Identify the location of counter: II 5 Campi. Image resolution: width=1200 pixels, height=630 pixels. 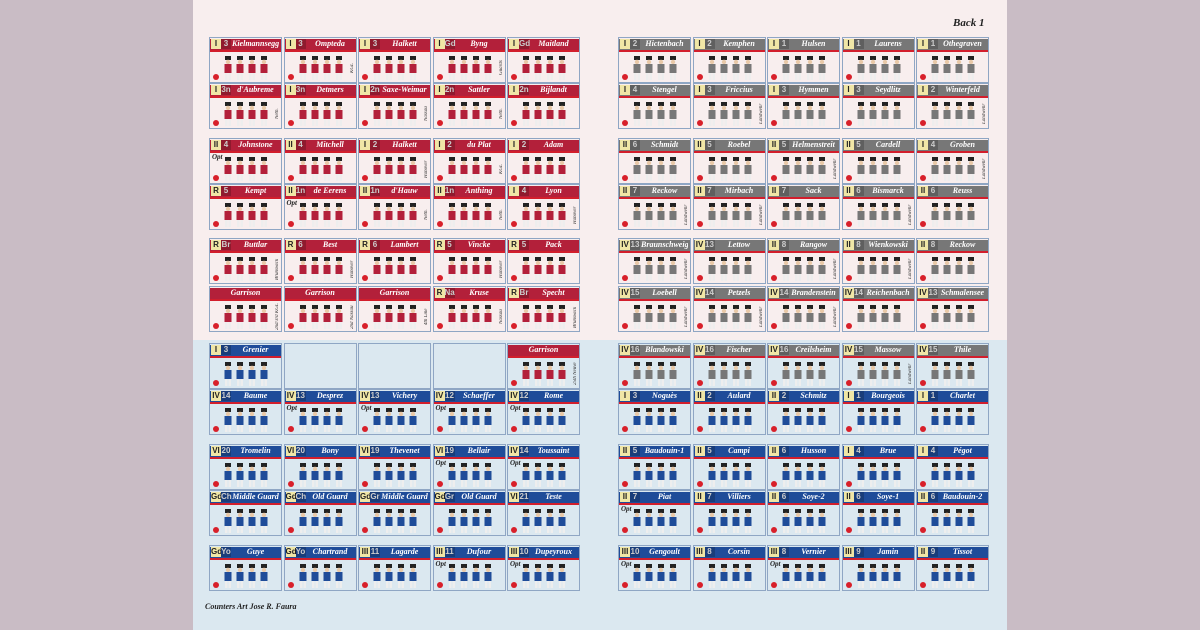
(729, 467).